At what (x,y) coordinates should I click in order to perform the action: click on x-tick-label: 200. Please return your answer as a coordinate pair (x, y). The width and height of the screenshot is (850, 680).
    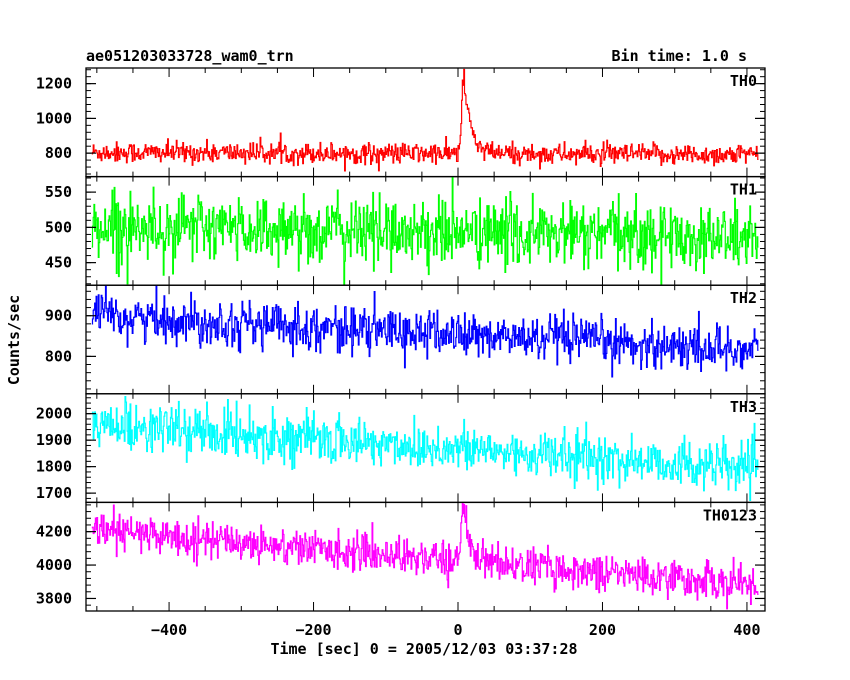
    Looking at the image, I should click on (602, 630).